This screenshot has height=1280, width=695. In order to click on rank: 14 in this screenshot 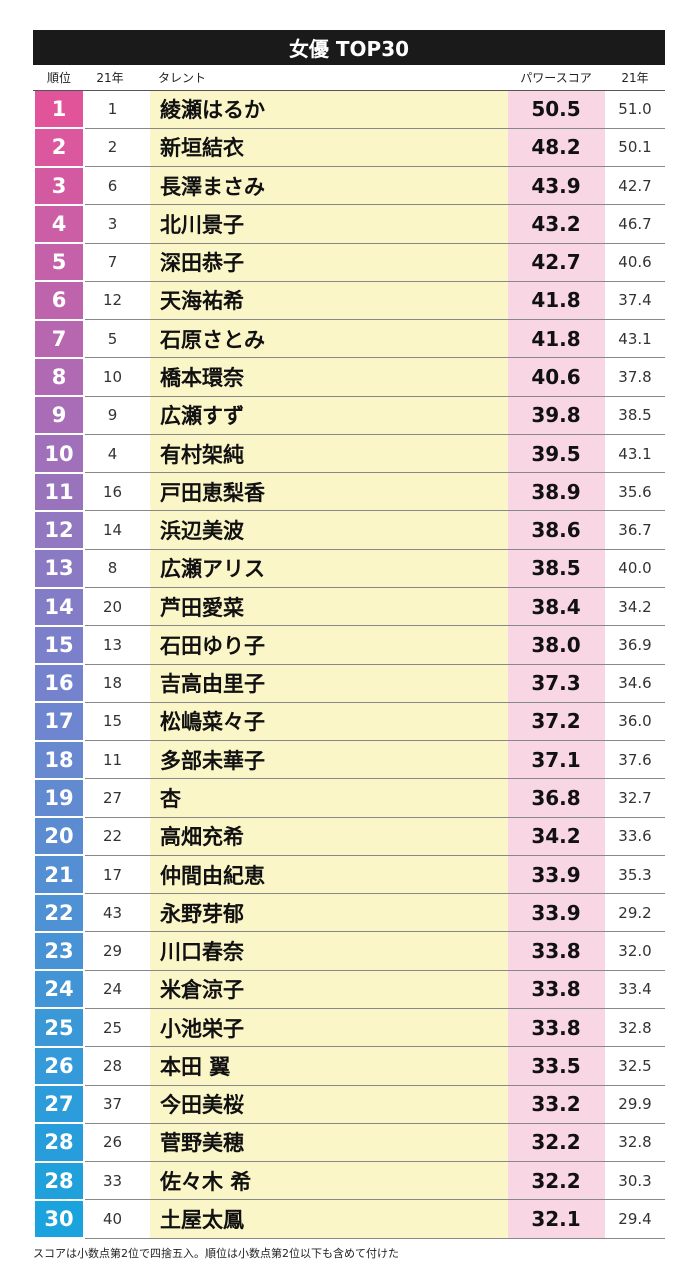, I will do `click(59, 606)`.